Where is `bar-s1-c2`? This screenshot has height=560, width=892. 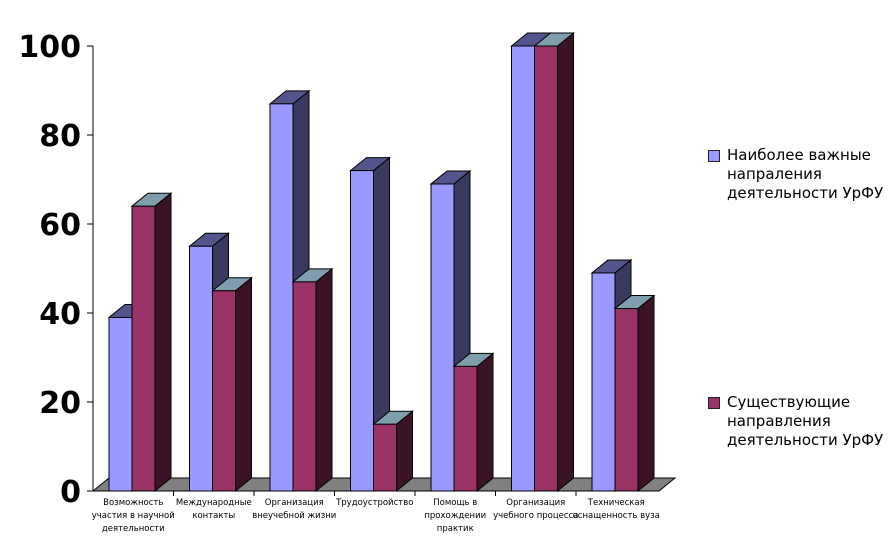 bar-s1-c2 is located at coordinates (201, 368).